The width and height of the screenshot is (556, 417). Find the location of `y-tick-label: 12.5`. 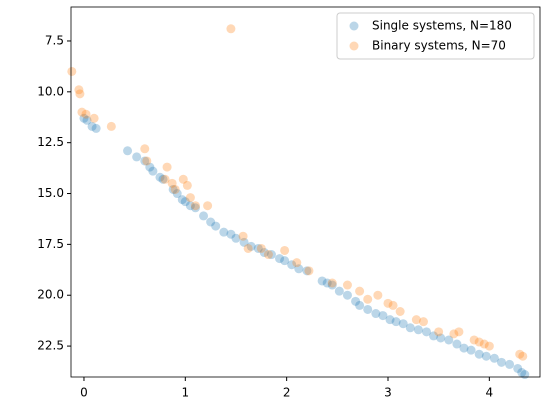

y-tick-label: 12.5 is located at coordinates (50, 142).